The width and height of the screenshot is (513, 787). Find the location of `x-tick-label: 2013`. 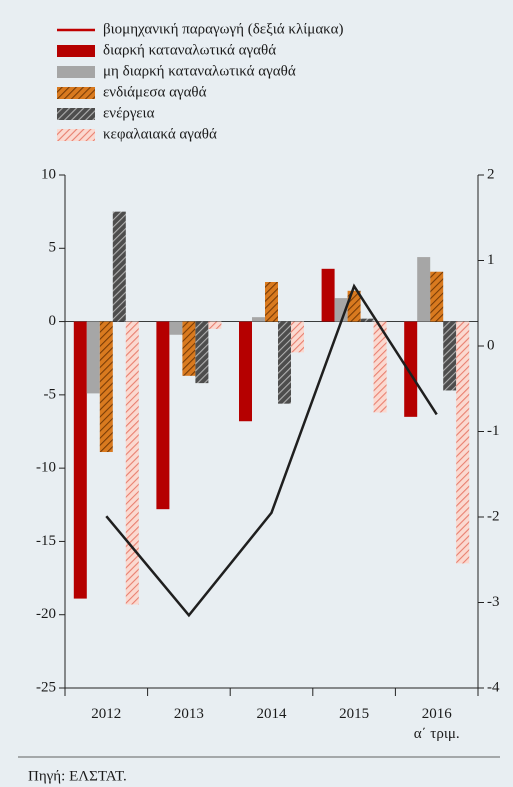

x-tick-label: 2013 is located at coordinates (188, 714).